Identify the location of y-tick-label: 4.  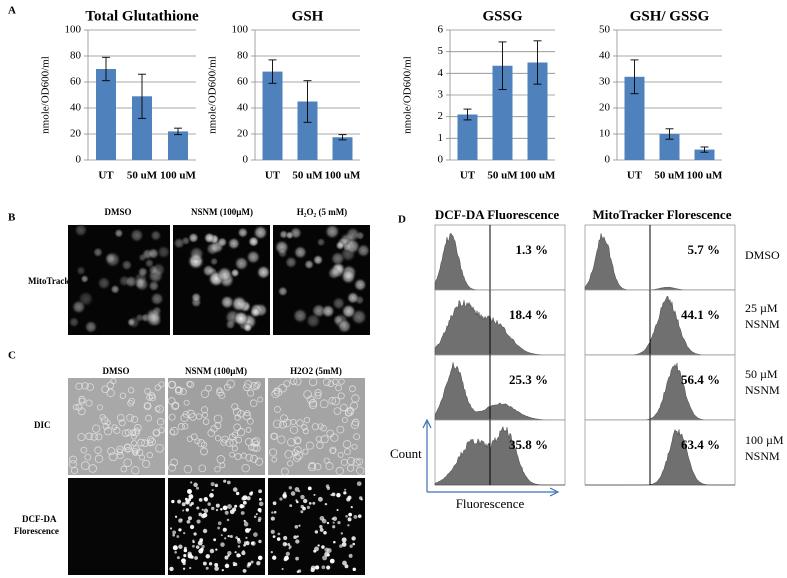
(441, 73).